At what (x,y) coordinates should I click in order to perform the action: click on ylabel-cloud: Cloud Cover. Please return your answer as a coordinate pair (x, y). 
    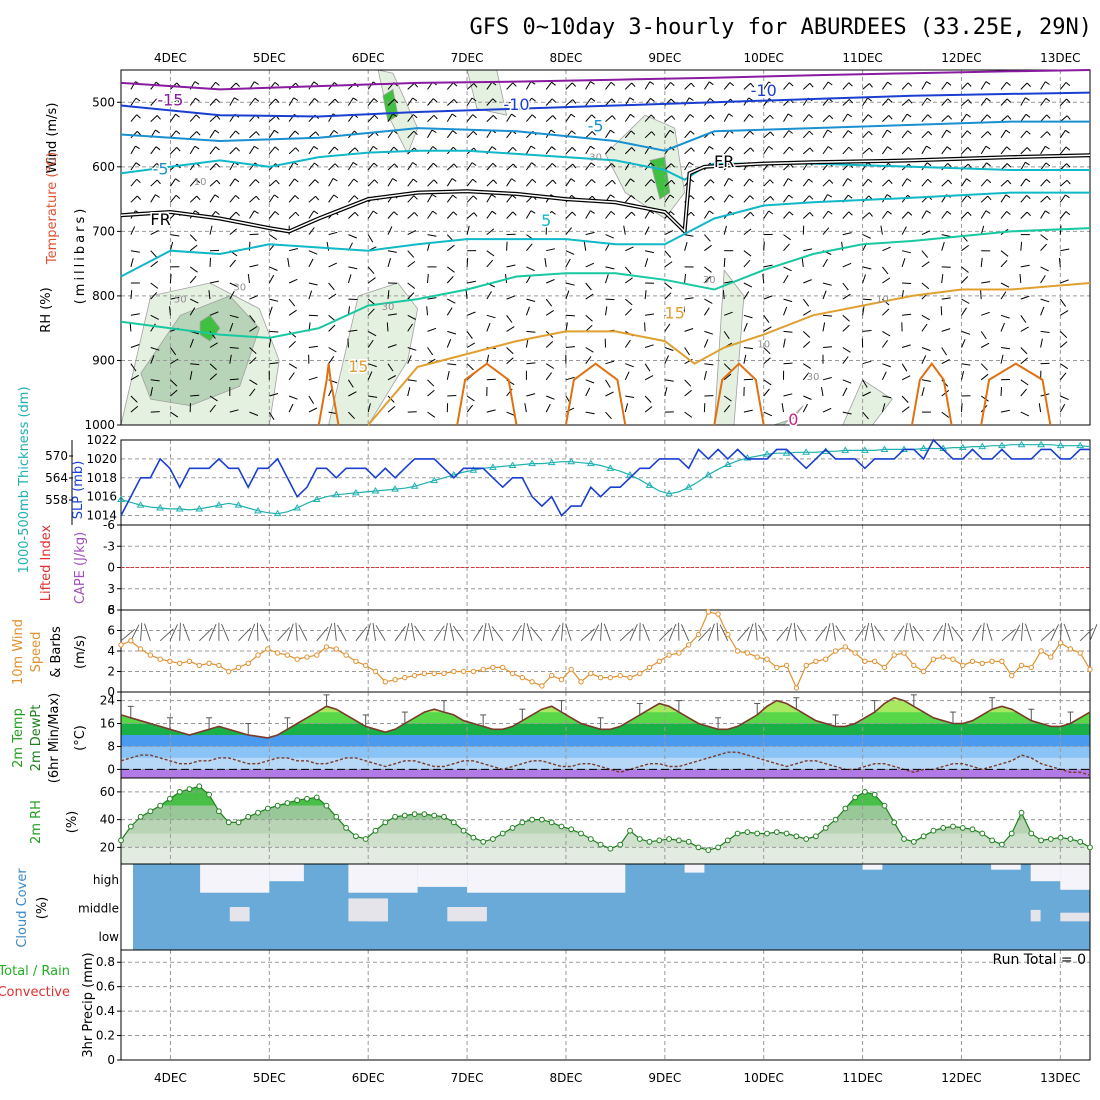
    Looking at the image, I should click on (22, 908).